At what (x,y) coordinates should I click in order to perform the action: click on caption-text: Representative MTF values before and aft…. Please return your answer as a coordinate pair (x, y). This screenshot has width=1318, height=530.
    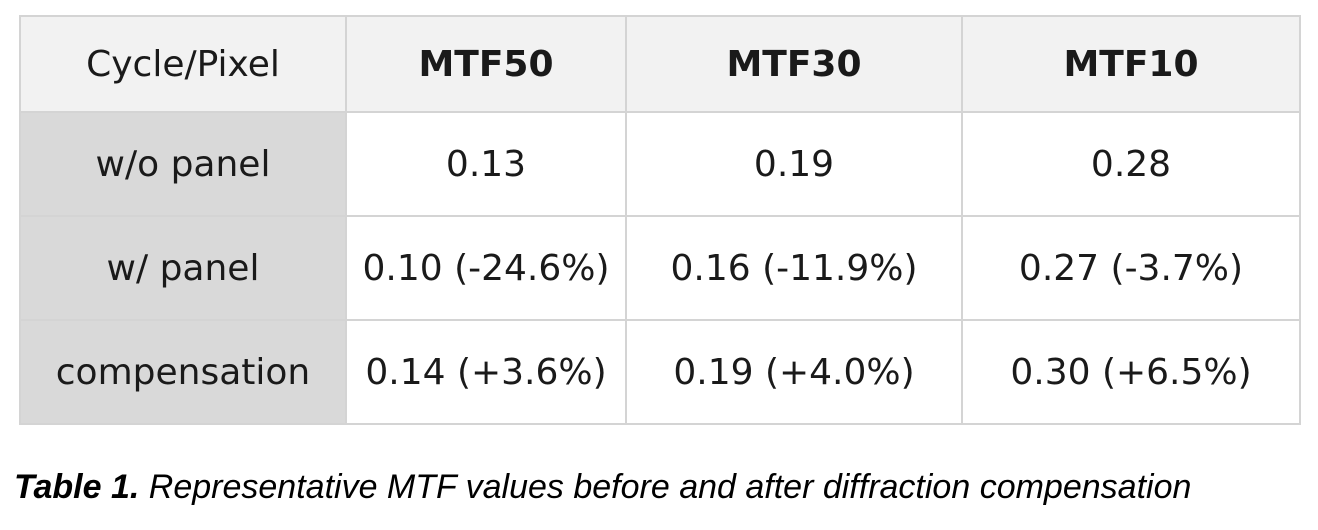
    Looking at the image, I should click on (665, 487).